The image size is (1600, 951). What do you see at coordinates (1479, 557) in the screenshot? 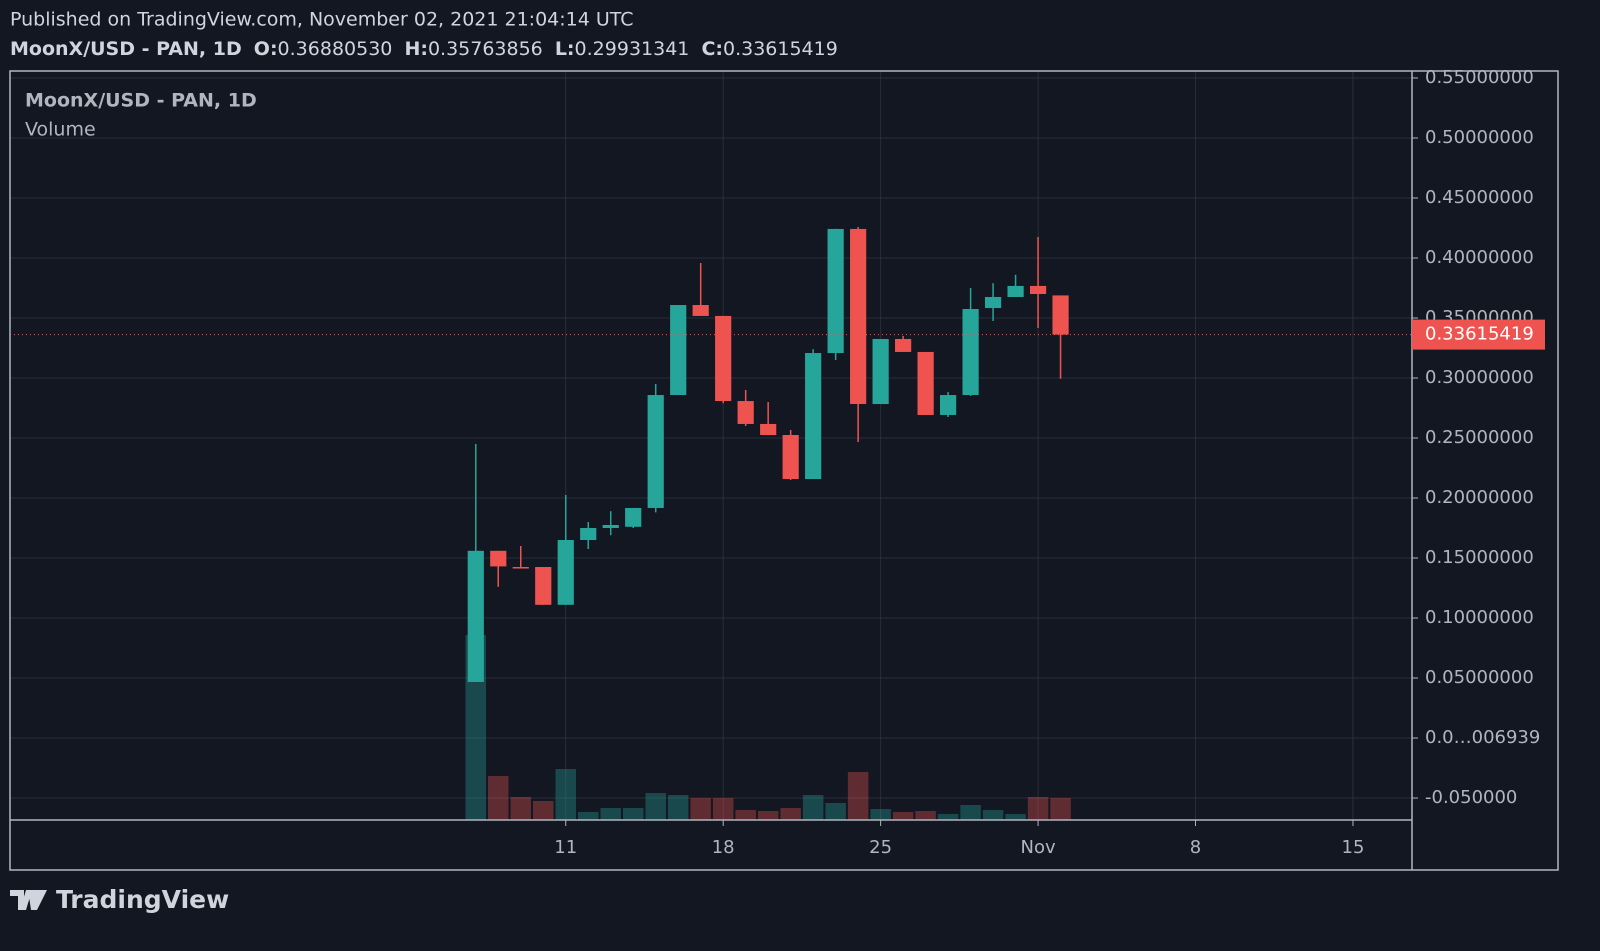
I see `y-tick-label: 0.15000000` at bounding box center [1479, 557].